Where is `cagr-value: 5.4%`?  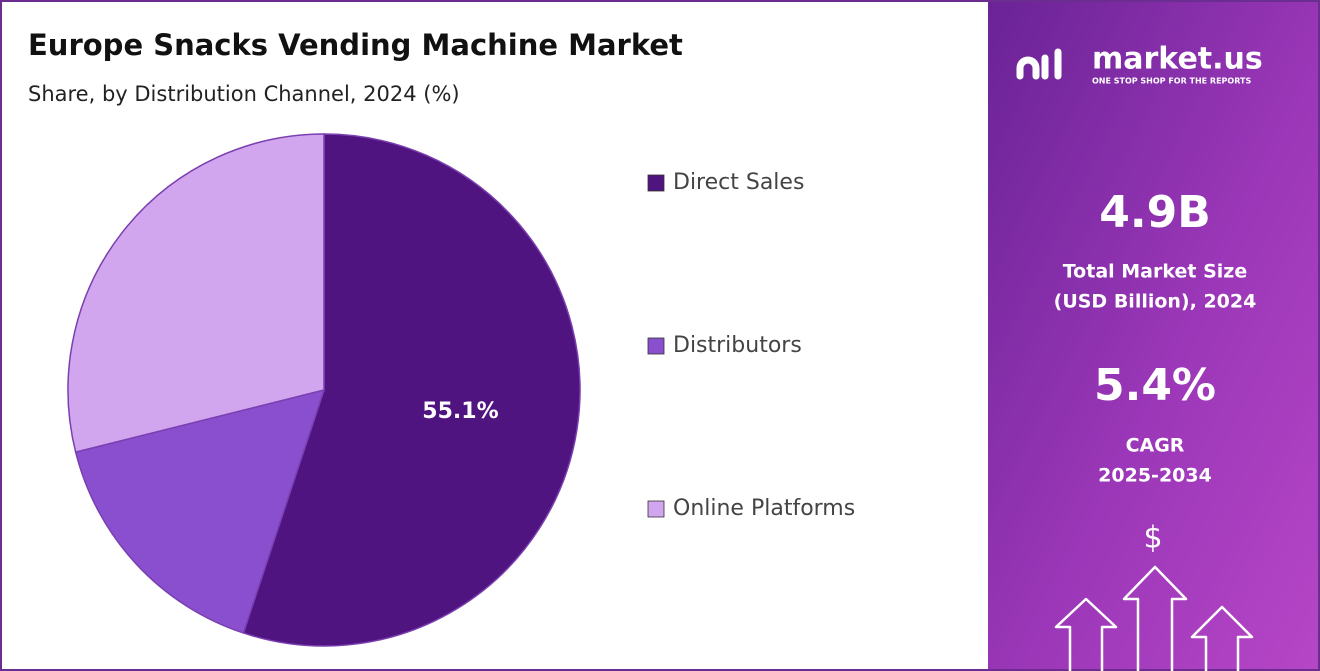 cagr-value: 5.4% is located at coordinates (1155, 385).